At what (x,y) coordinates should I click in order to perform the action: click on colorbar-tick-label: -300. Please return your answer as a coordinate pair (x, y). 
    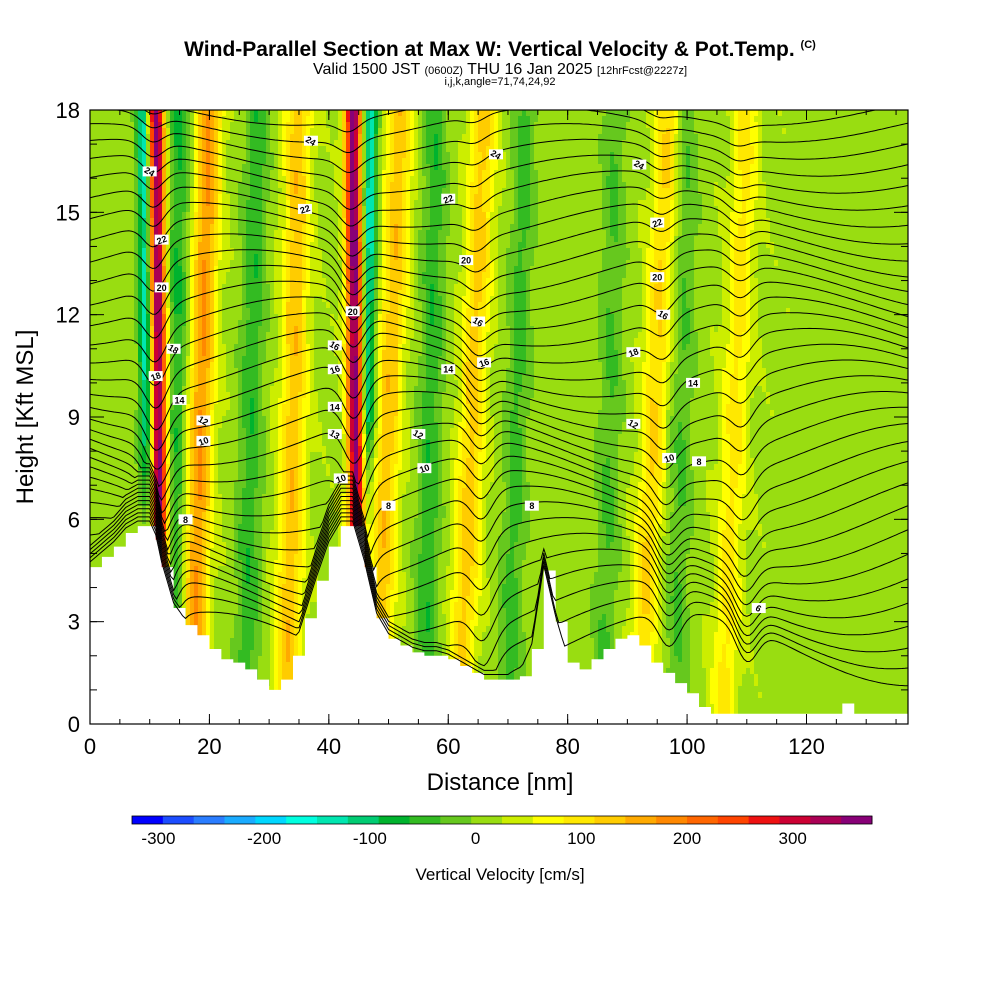
    Looking at the image, I should click on (158, 838).